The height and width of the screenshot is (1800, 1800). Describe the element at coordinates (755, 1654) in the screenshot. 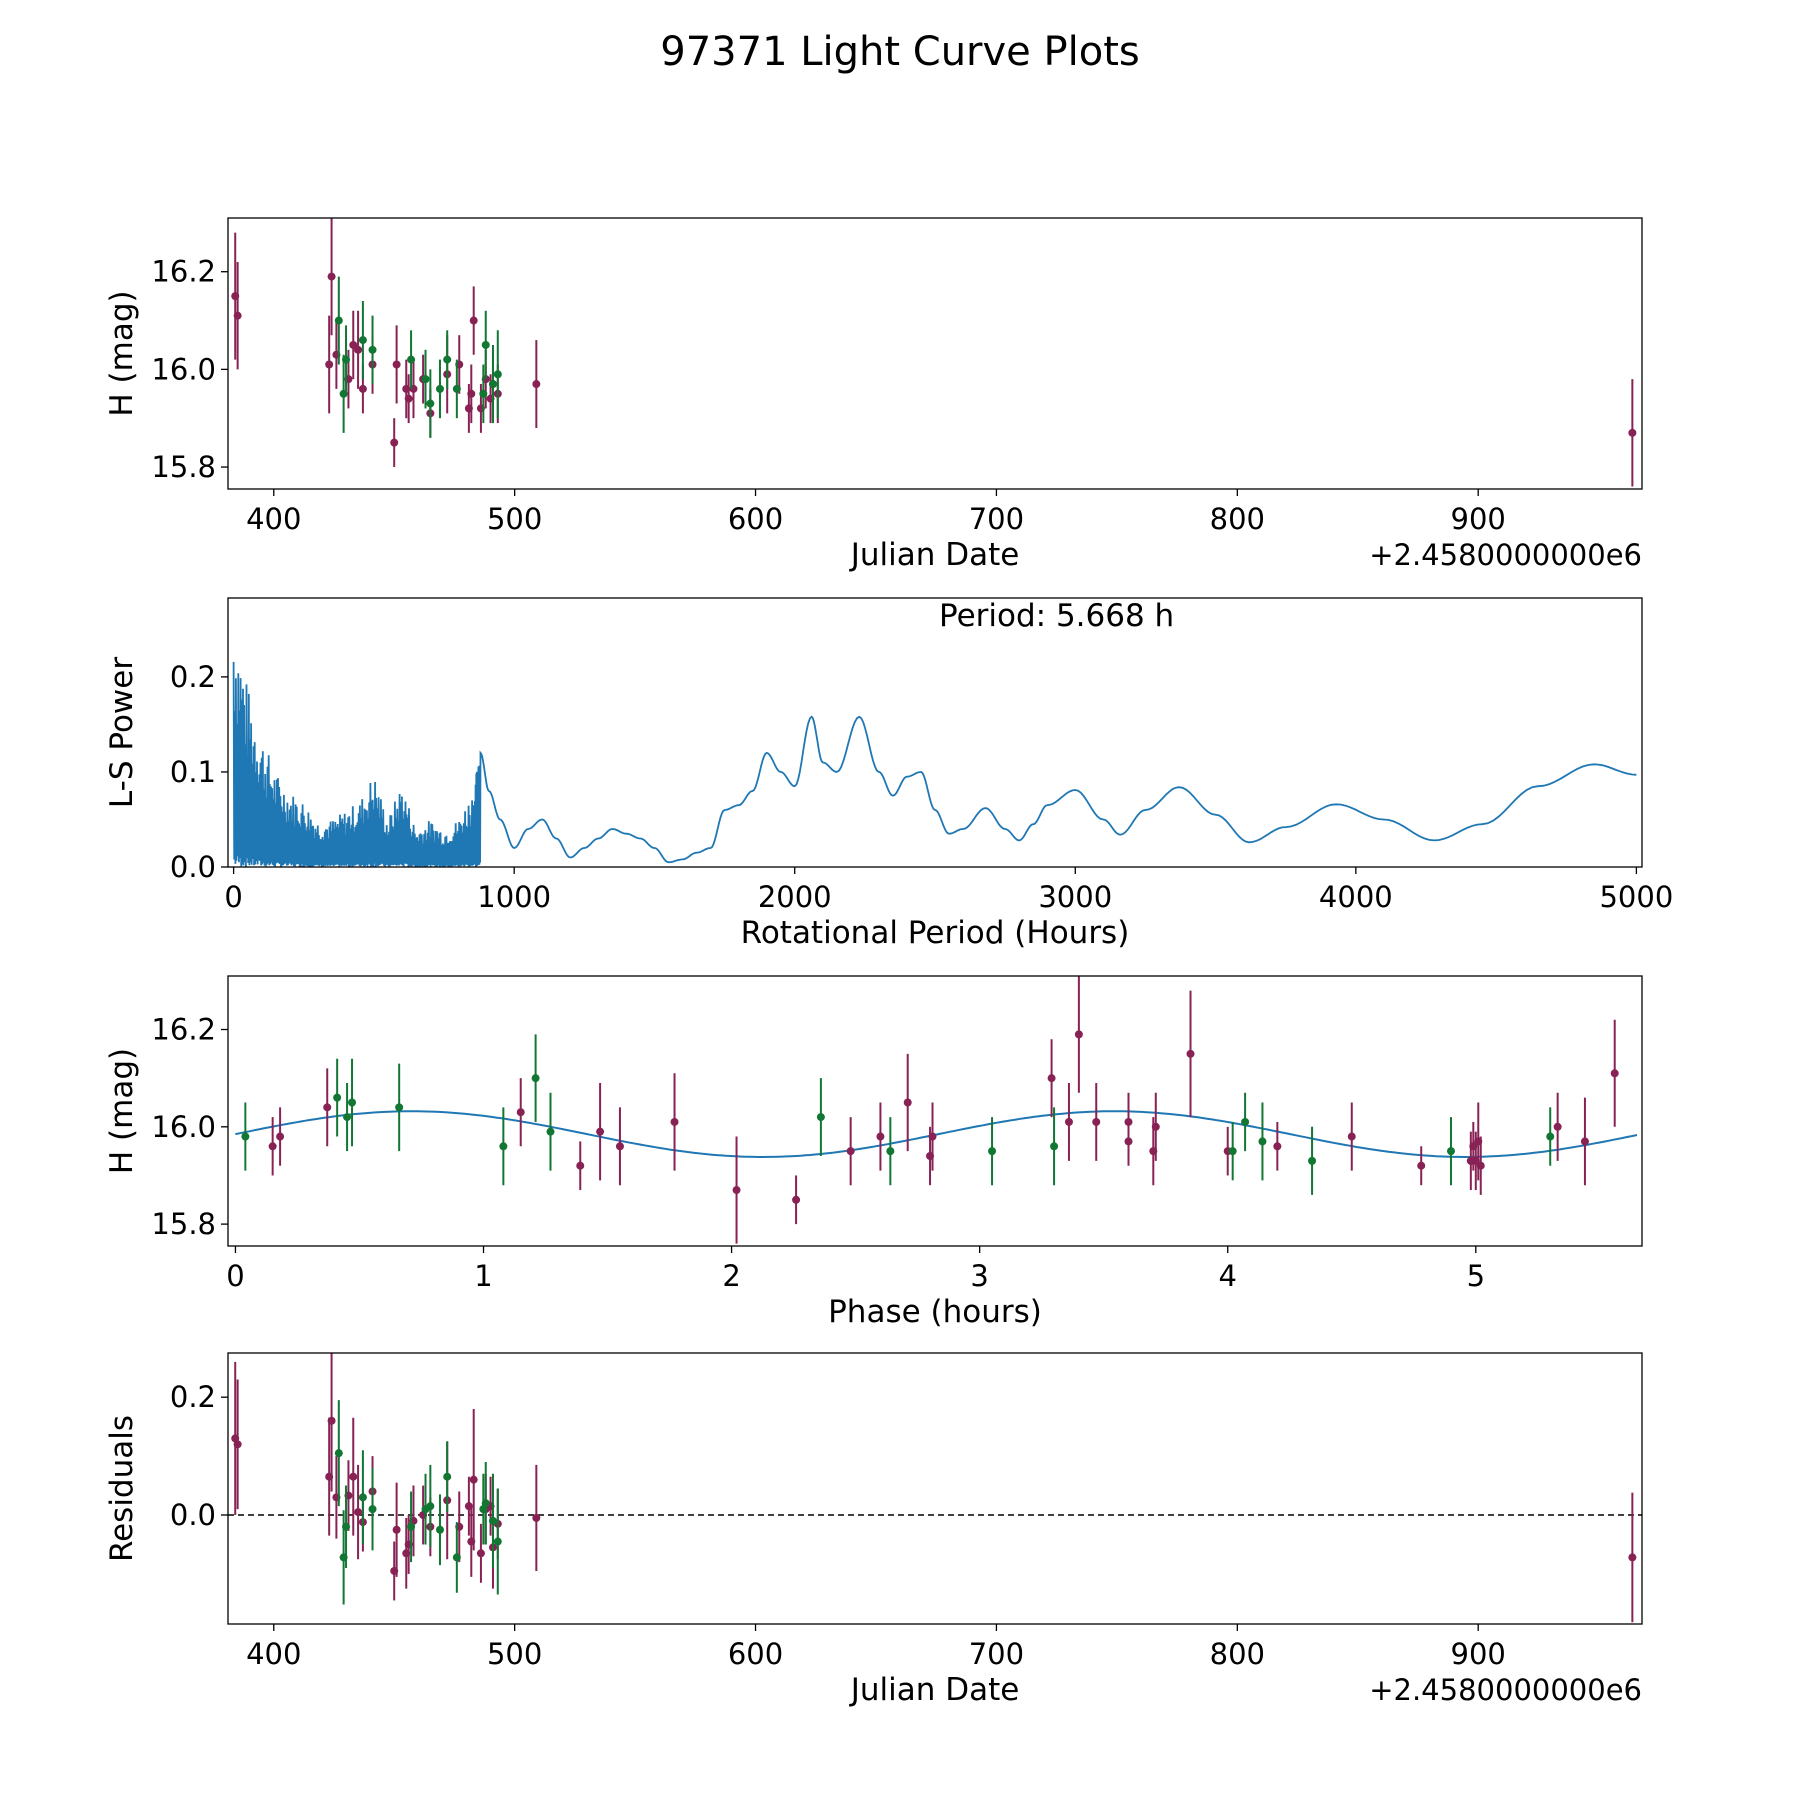

I see `residuals-xtick-label: 600` at that location.